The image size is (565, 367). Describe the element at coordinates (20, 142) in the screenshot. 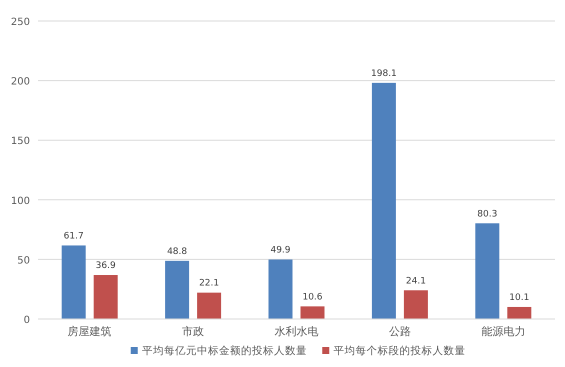

I see `y-tick-label: 150` at that location.